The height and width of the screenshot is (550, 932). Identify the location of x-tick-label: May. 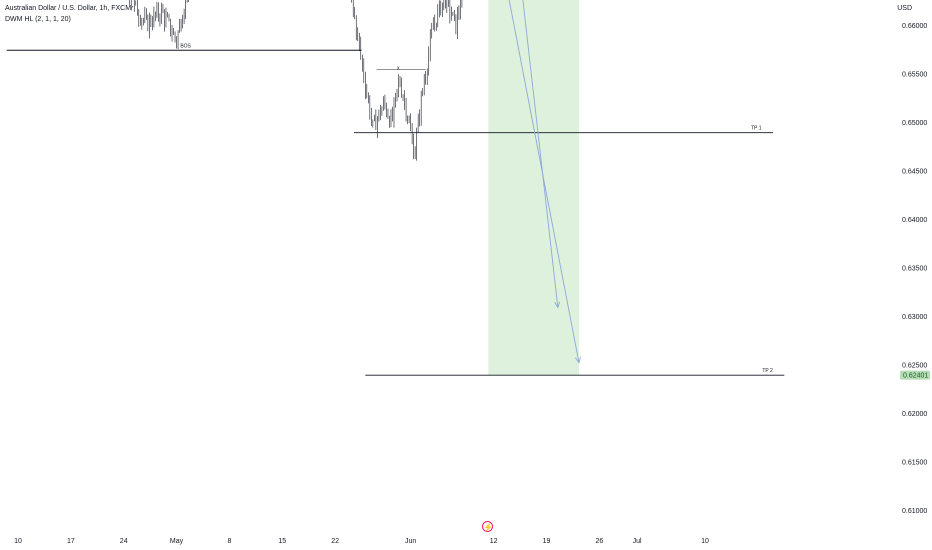
(177, 541).